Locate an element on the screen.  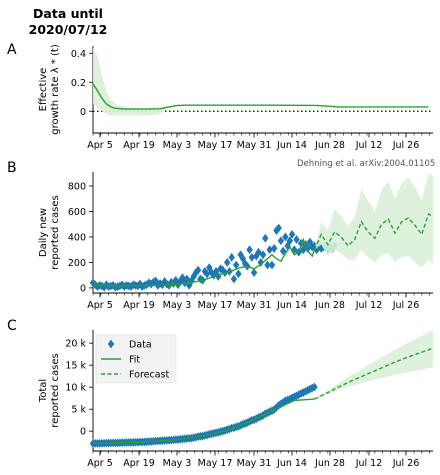
figure-title-line2: 2020/07/12 is located at coordinates (68, 29).